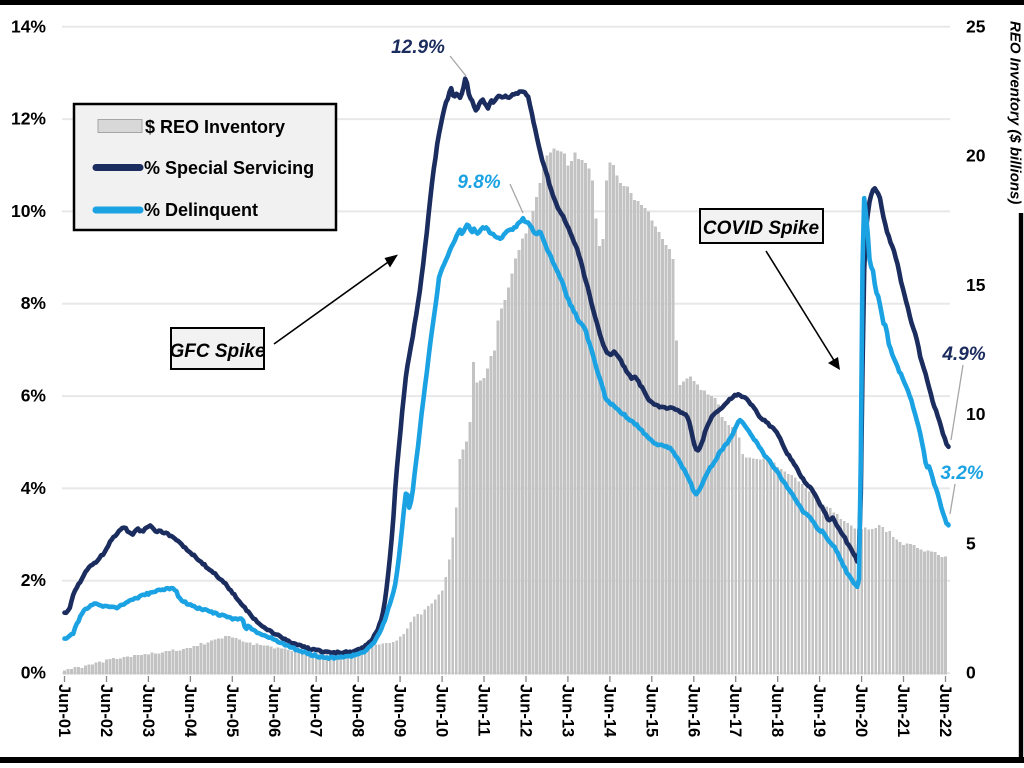 This screenshot has height=768, width=1024. What do you see at coordinates (400, 710) in the screenshot?
I see `svg-text: Jun-09` at bounding box center [400, 710].